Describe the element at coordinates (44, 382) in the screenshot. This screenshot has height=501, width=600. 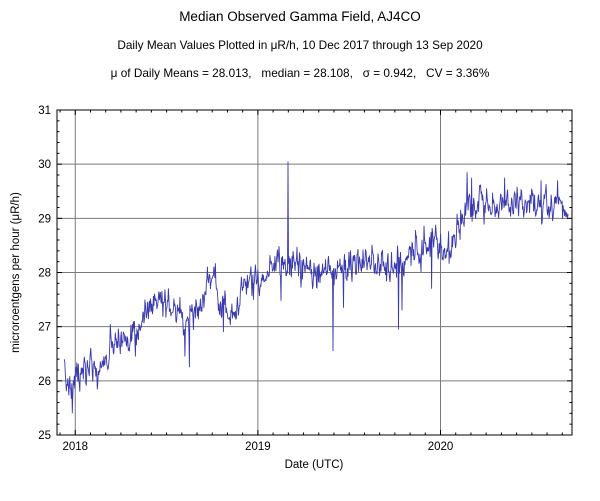
I see `y-tick-label: 26` at that location.